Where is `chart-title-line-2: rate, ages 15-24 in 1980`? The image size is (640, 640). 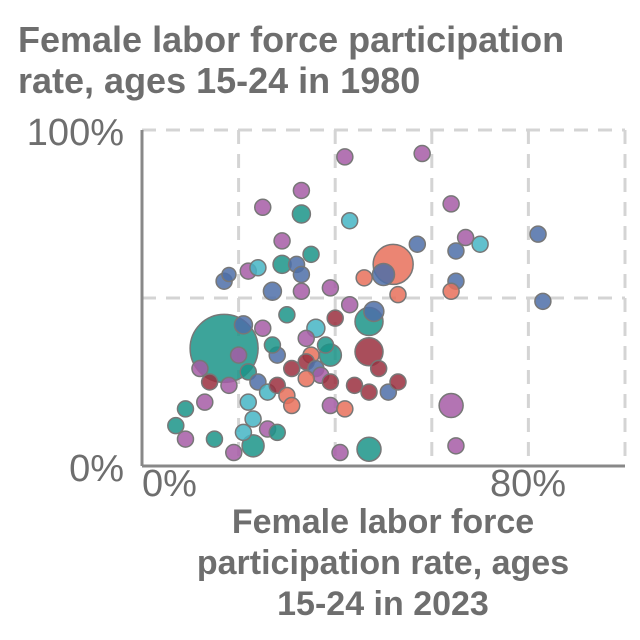
chart-title-line-2: rate, ages 15-24 in 1980 is located at coordinates (219, 80).